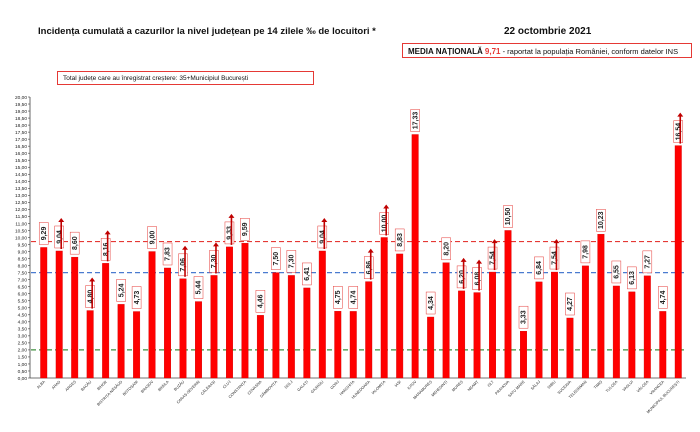 This screenshot has width=700, height=432. I want to click on y-tick-label: 1,00, so click(23, 365).